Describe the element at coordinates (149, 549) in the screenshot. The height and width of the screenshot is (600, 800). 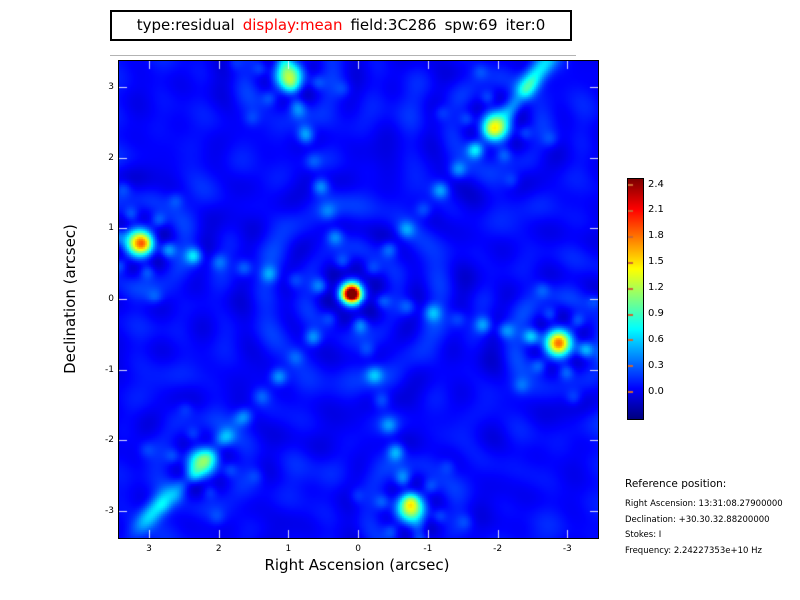
I see `x-tick-label: 3` at that location.